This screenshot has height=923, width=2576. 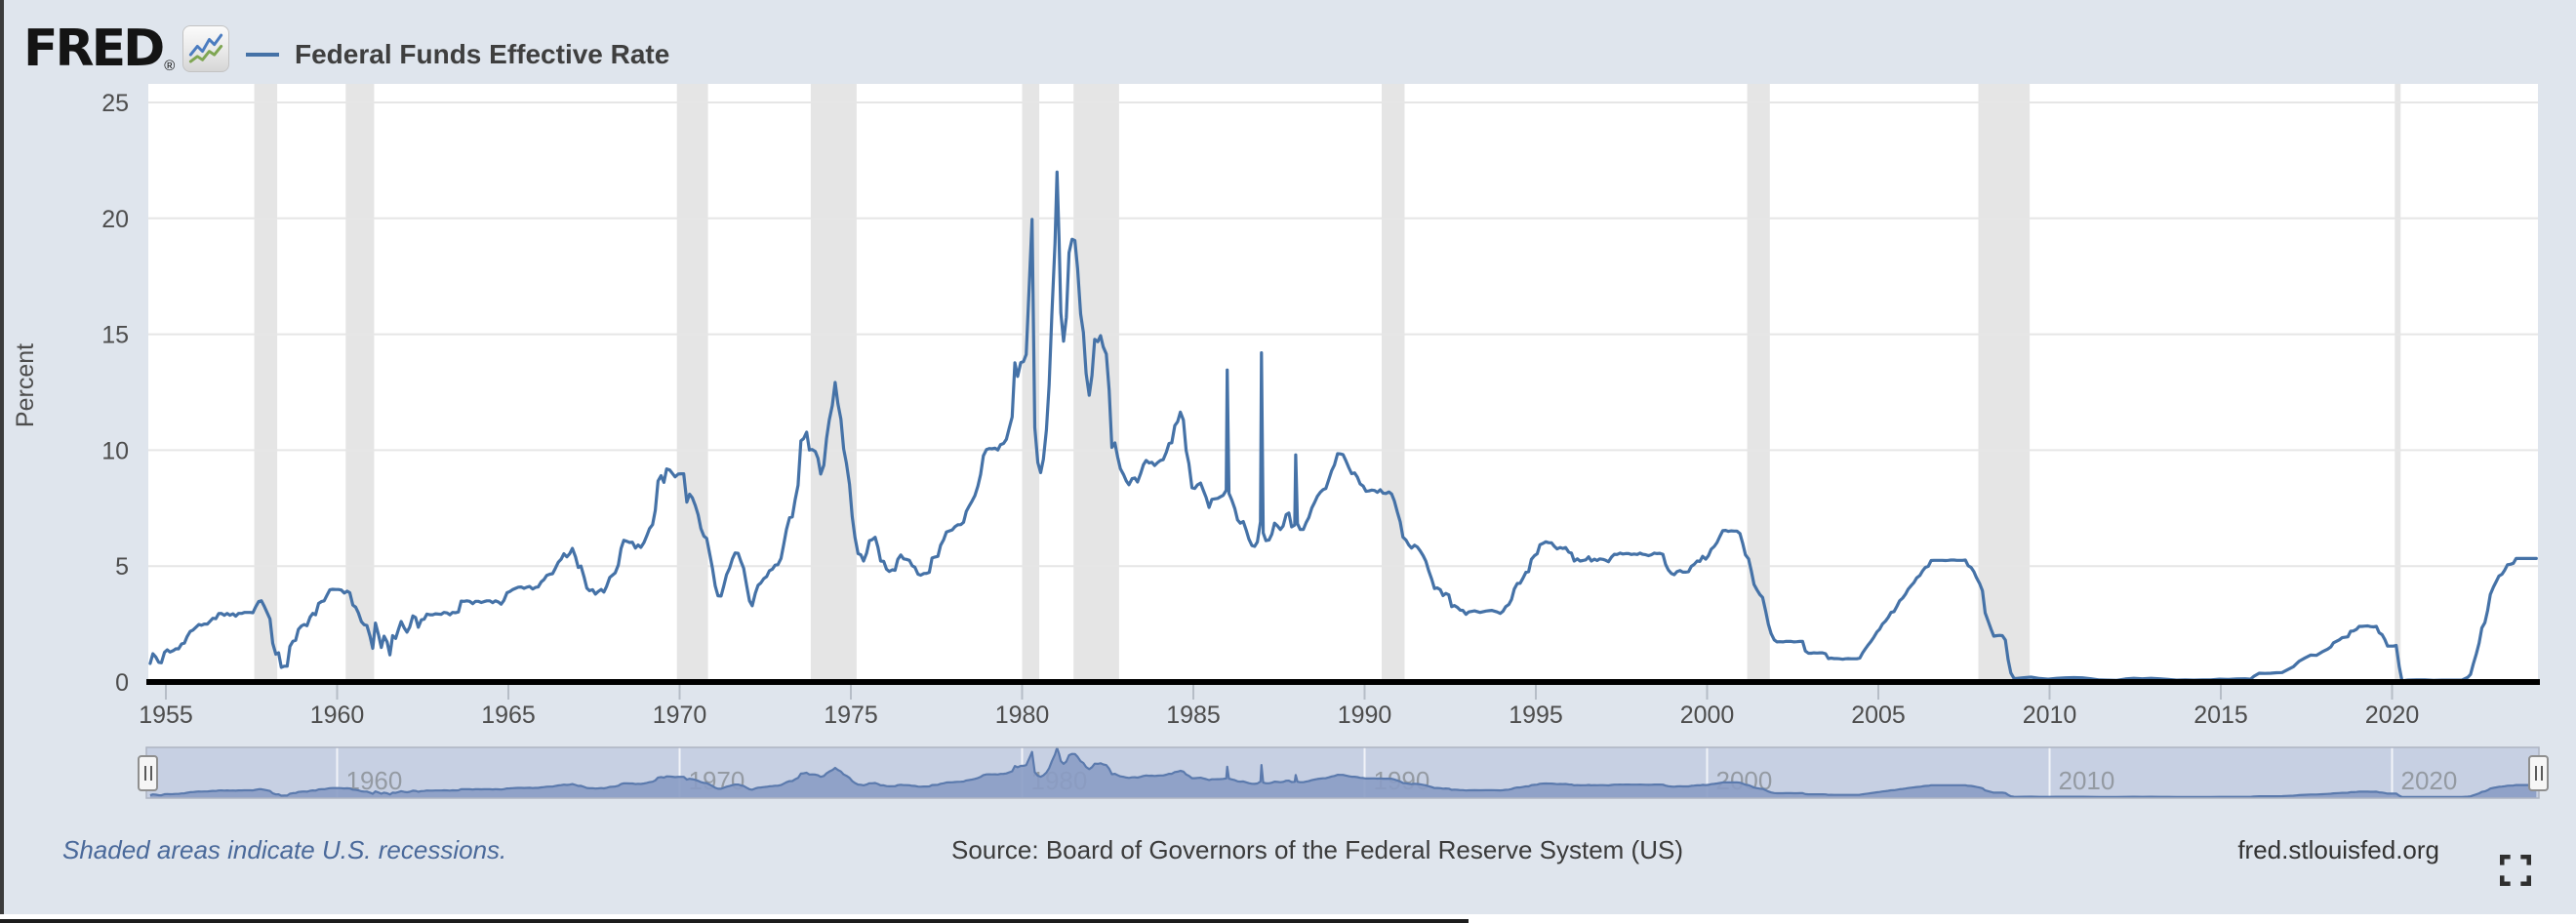 I want to click on y-tick-label: 25, so click(x=115, y=103).